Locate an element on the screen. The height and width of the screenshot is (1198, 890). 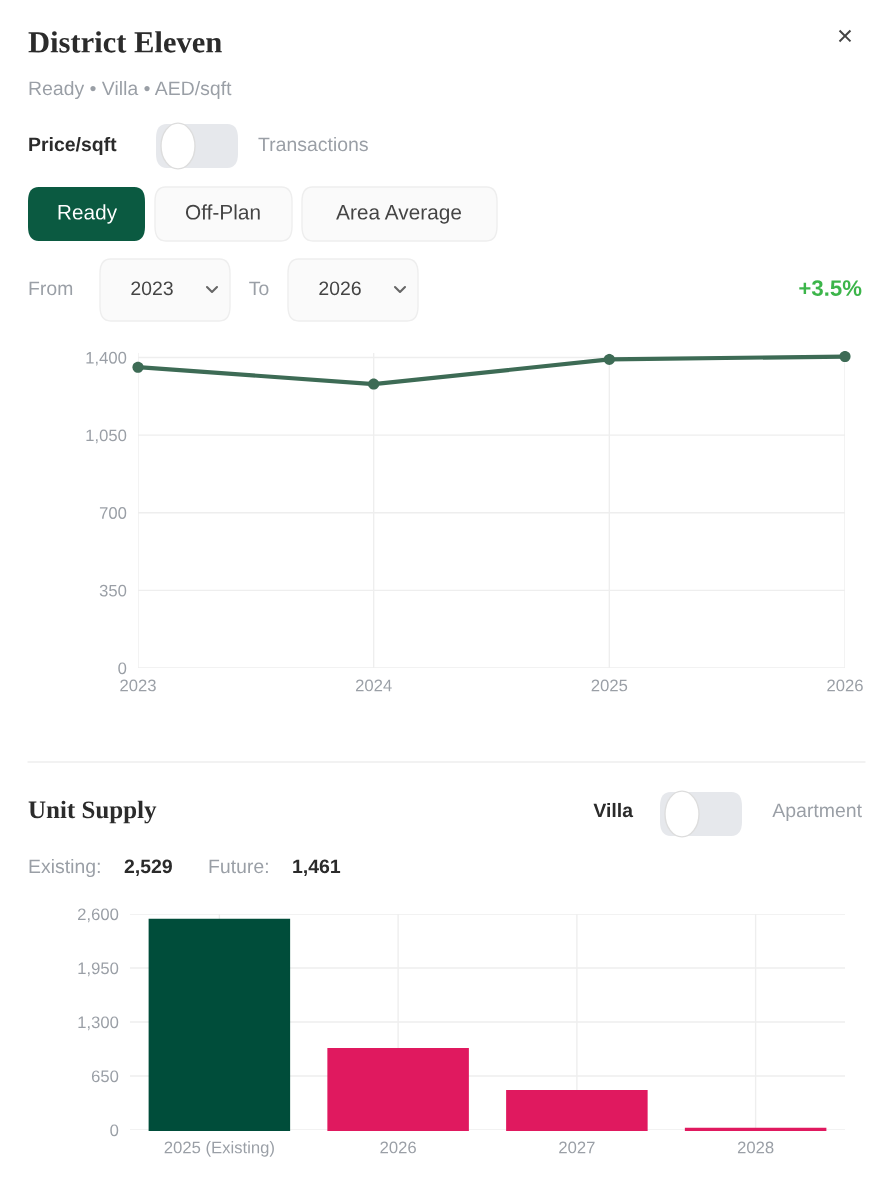
text: 2026 is located at coordinates (340, 288).